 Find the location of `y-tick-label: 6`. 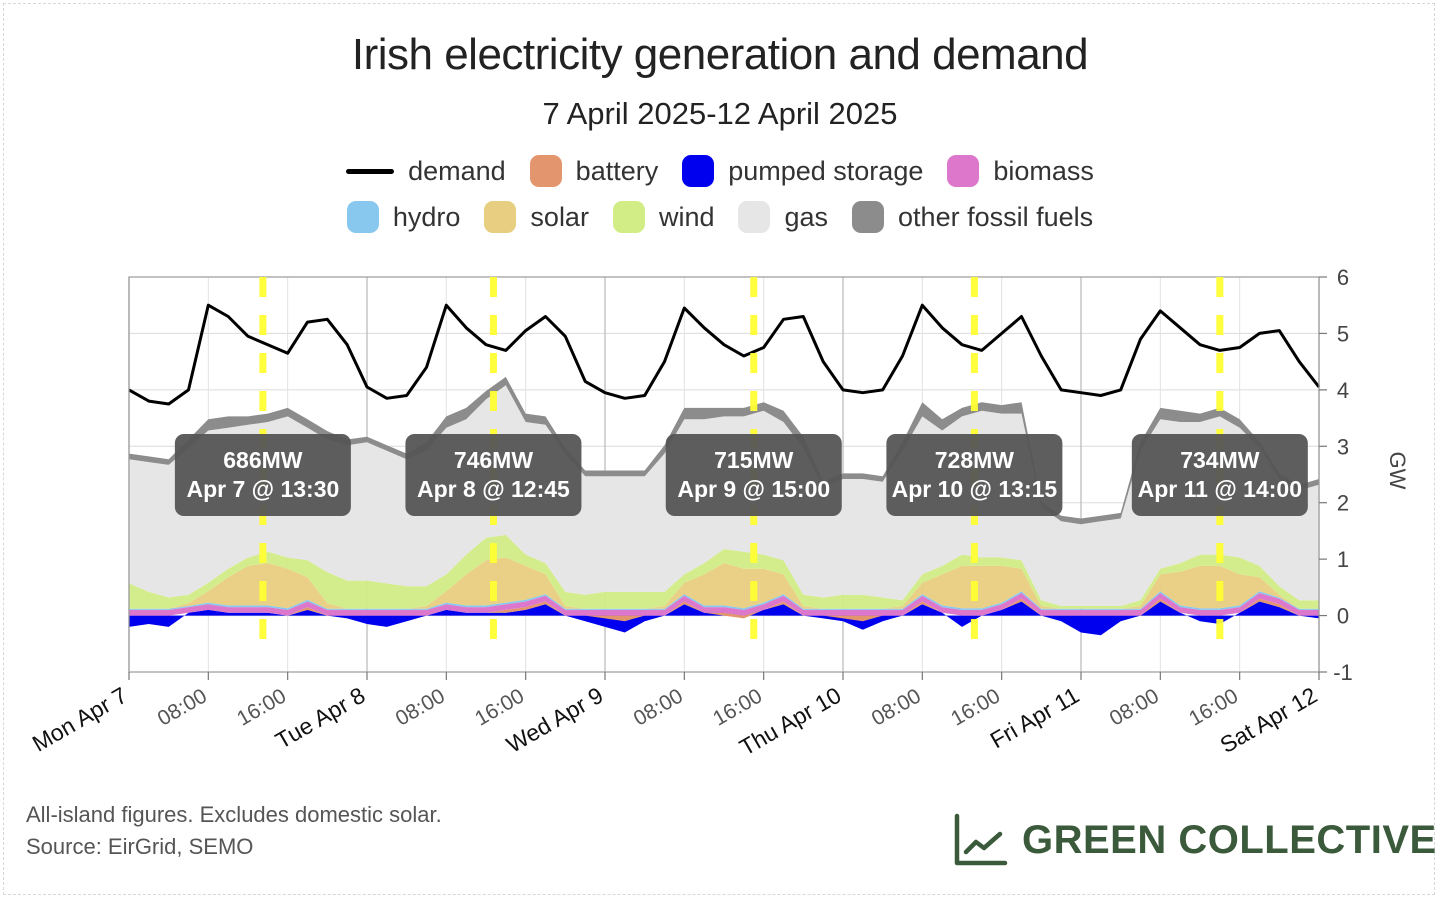

y-tick-label: 6 is located at coordinates (1343, 277).